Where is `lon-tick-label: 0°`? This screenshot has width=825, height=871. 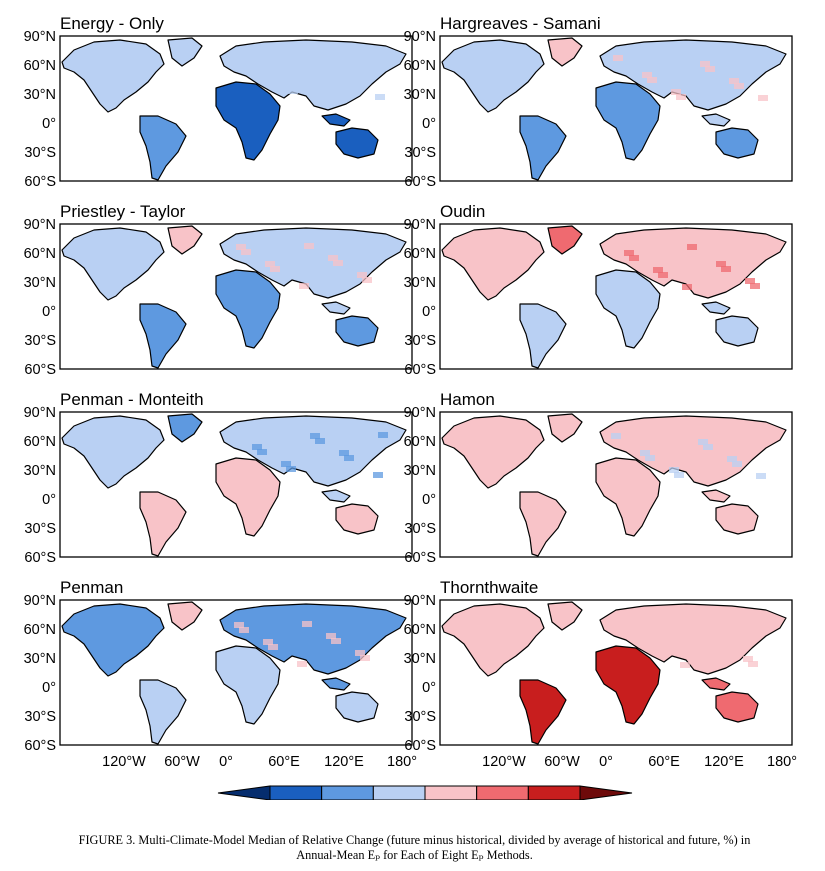
lon-tick-label: 0° is located at coordinates (606, 762).